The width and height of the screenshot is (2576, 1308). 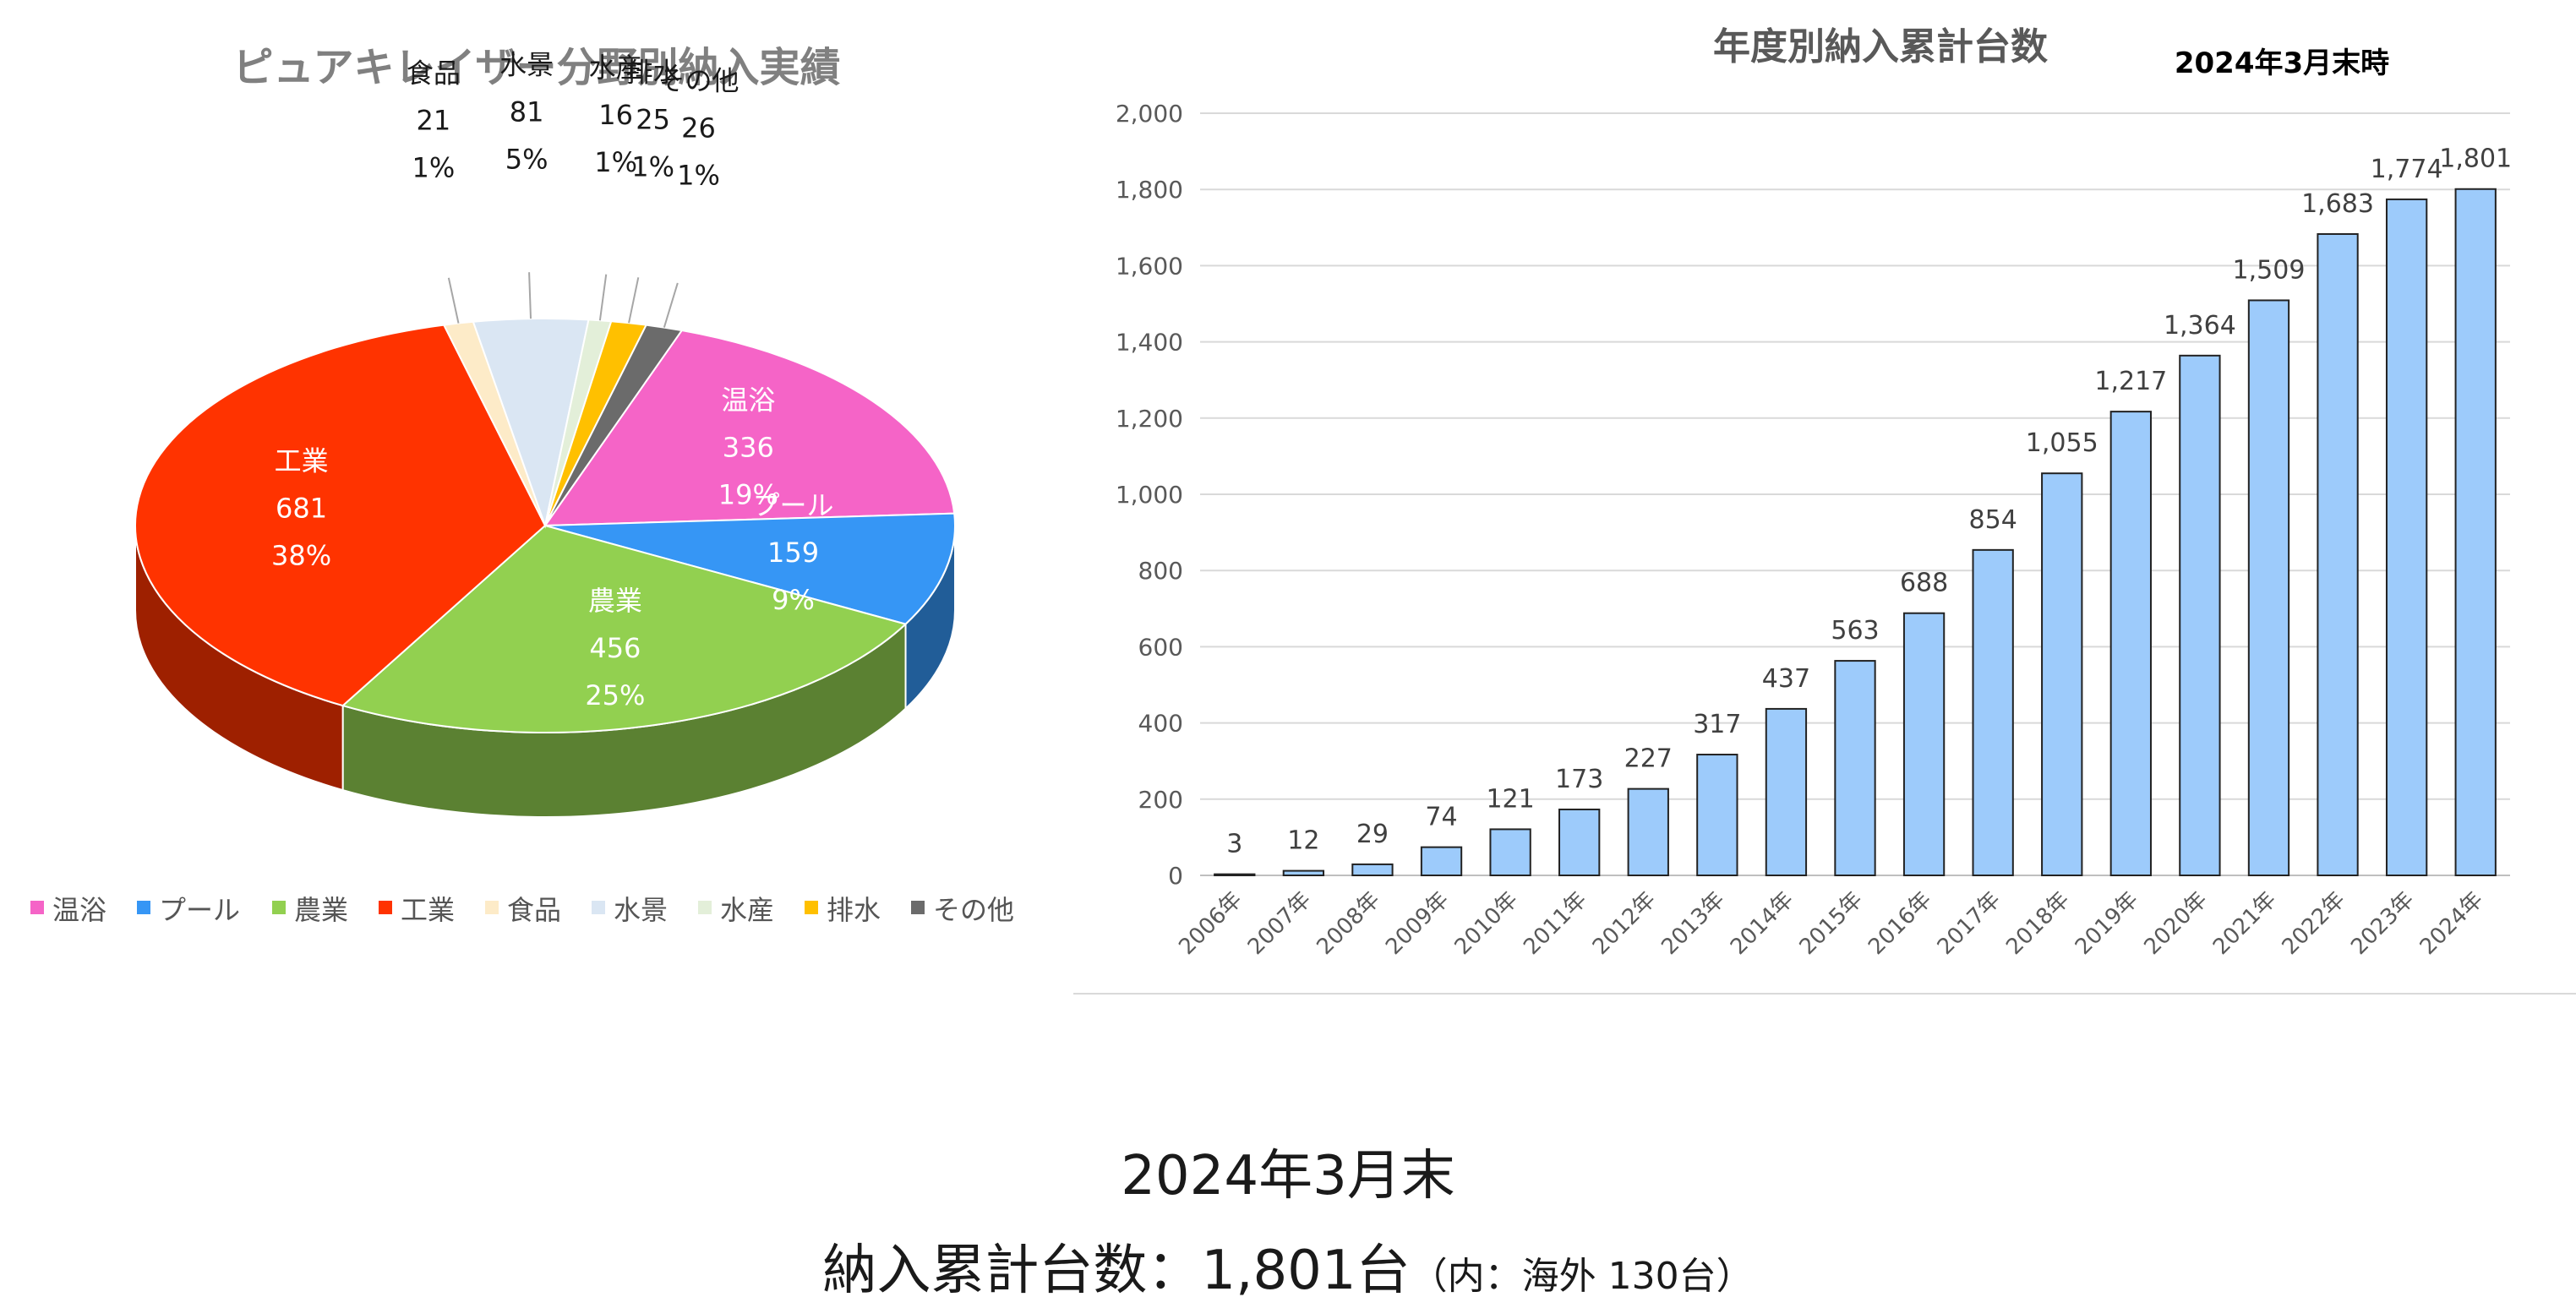 I want to click on legend-swatch-排水, so click(x=811, y=907).